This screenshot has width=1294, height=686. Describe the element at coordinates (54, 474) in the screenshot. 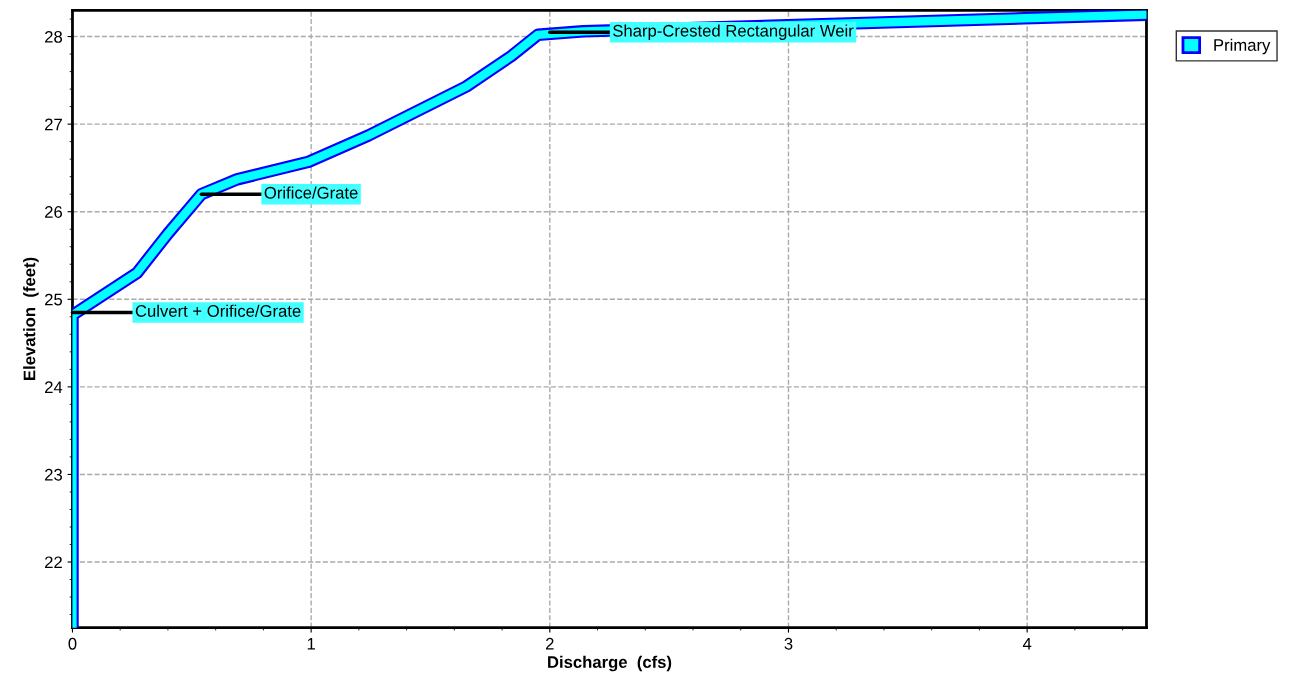

I see `y-tick-label: 23` at that location.